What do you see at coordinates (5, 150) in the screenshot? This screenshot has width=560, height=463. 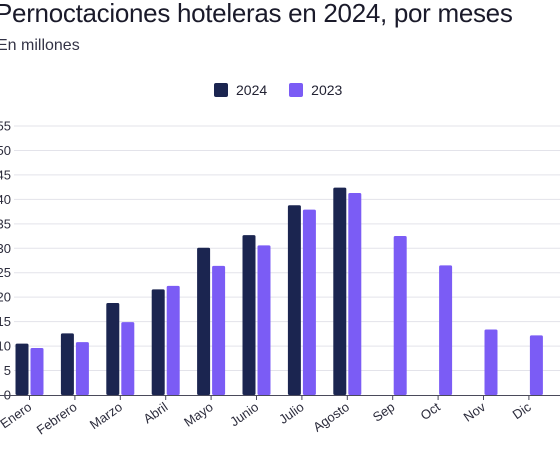 I see `y-tick-label-50: 50` at bounding box center [5, 150].